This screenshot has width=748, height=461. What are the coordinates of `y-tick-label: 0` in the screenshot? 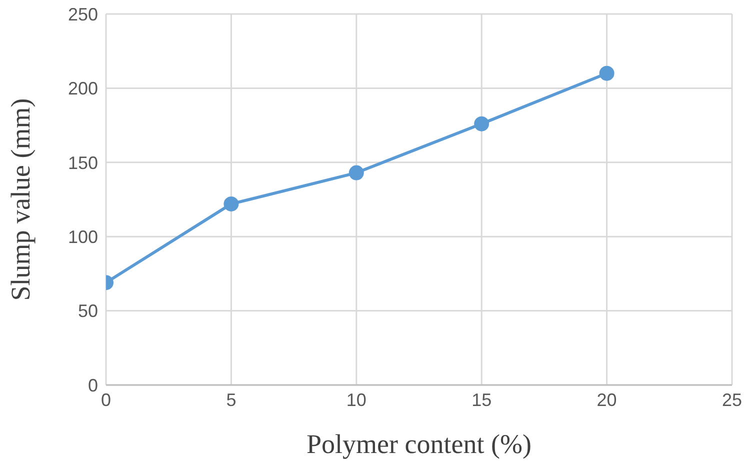 It's located at (93, 385).